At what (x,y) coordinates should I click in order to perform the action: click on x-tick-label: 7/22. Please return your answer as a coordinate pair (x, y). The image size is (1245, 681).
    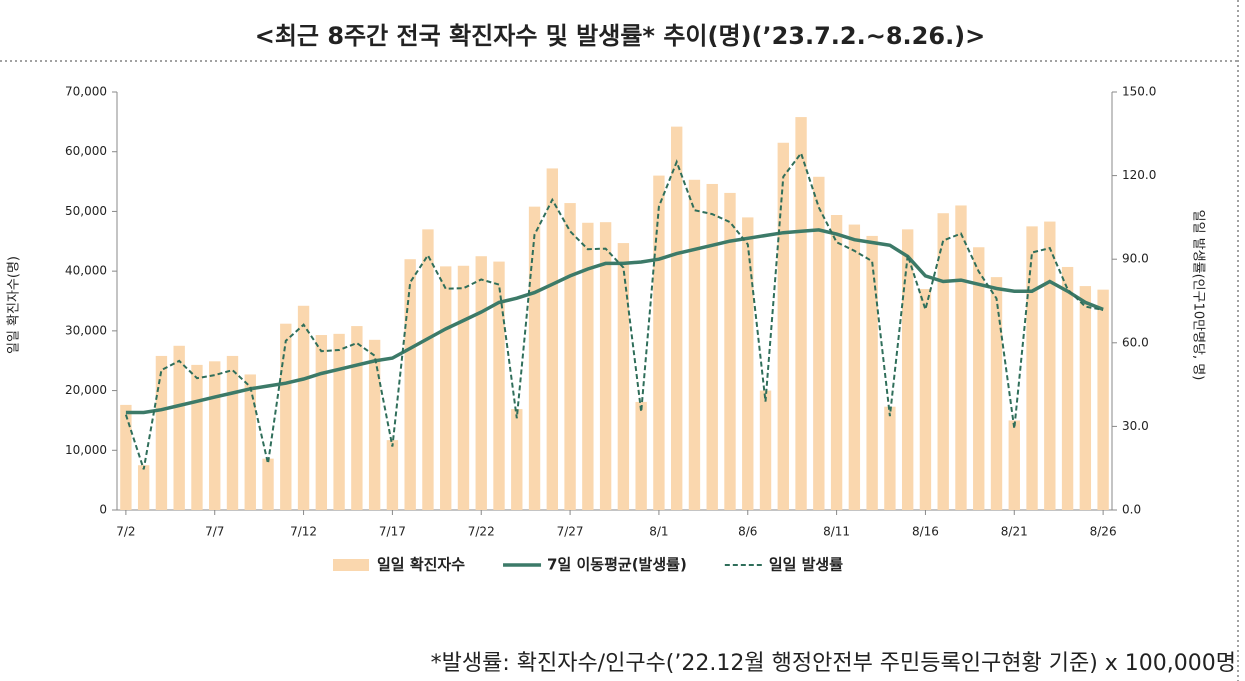
    Looking at the image, I should click on (481, 532).